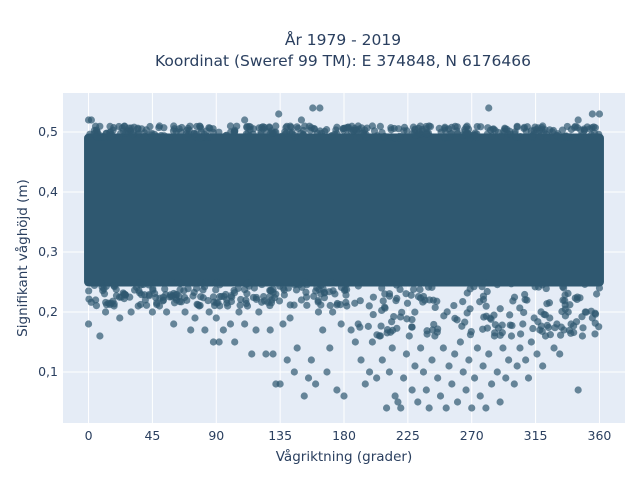 This screenshot has height=480, width=640. Describe the element at coordinates (472, 435) in the screenshot. I see `x-tick-label: 270` at that location.